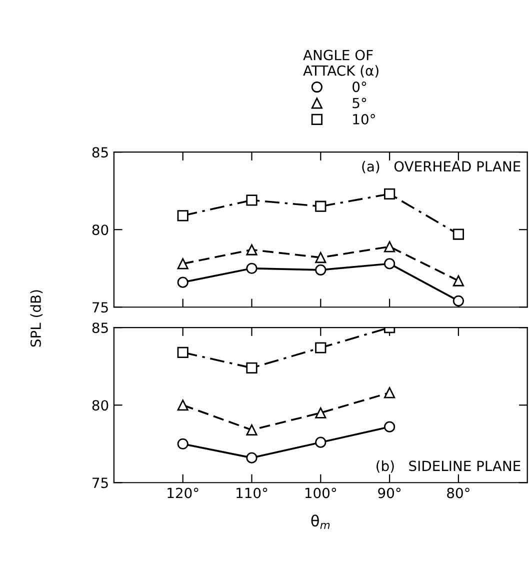  I want to click on legend-title: ANGLE OF ATTACK (α), so click(340, 64).